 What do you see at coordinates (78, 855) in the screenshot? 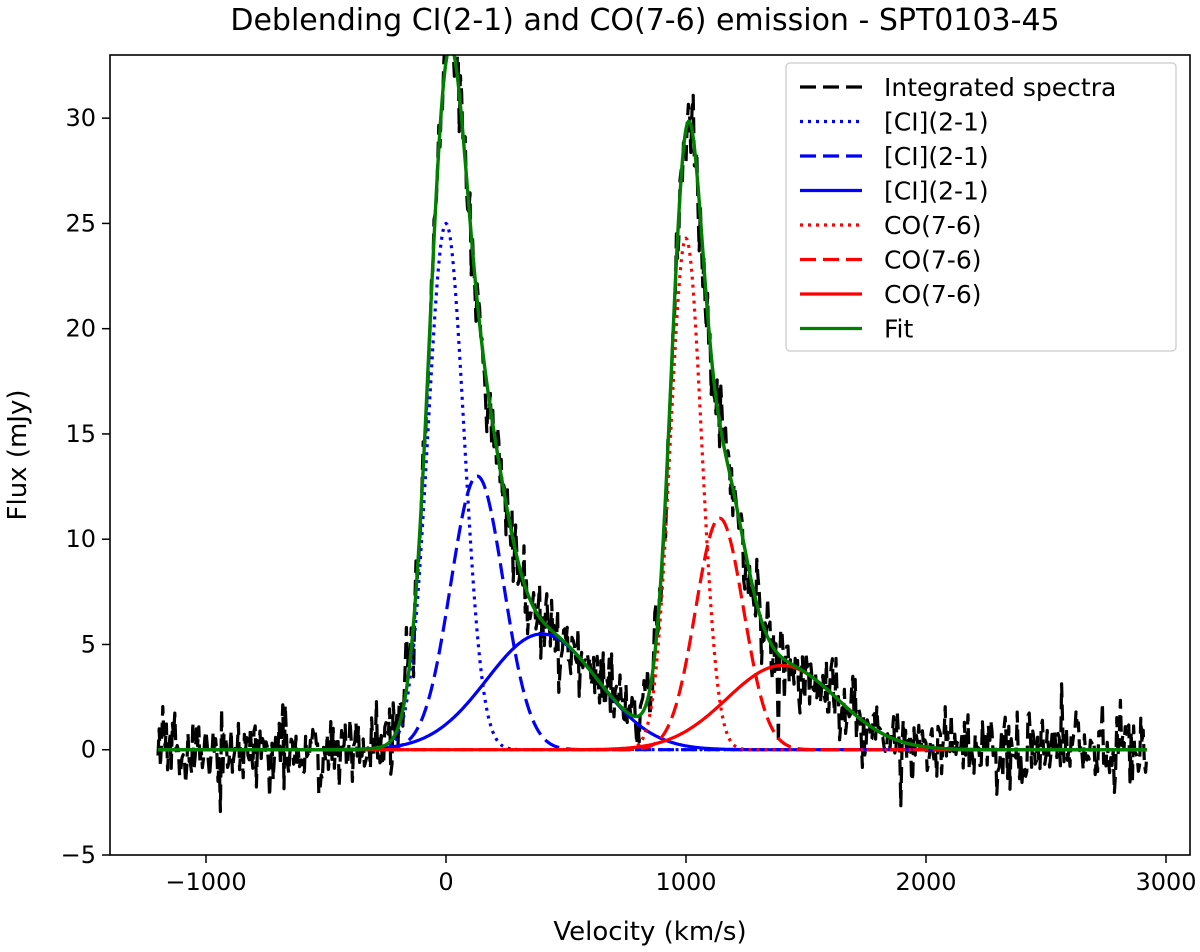
I see `y-tick-label: −5` at bounding box center [78, 855].